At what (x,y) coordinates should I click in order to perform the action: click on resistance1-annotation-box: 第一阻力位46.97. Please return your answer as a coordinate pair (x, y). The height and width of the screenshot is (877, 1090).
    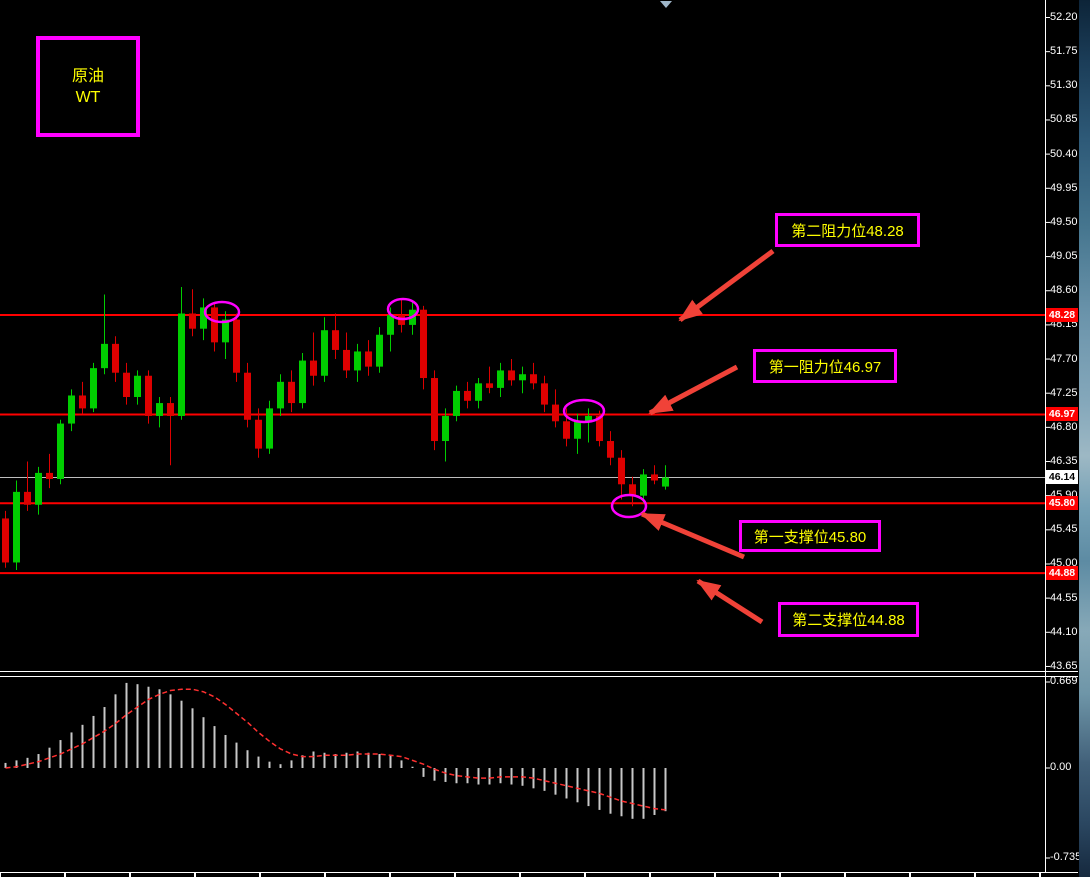
    Looking at the image, I should click on (825, 366).